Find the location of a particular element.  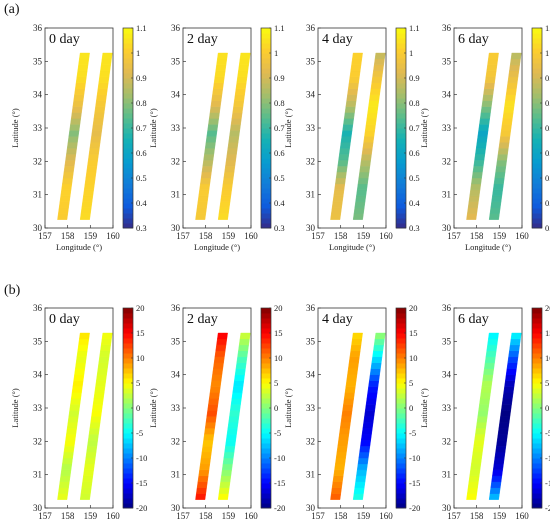

colorbar-tick-label: 15 is located at coordinates (278, 333).